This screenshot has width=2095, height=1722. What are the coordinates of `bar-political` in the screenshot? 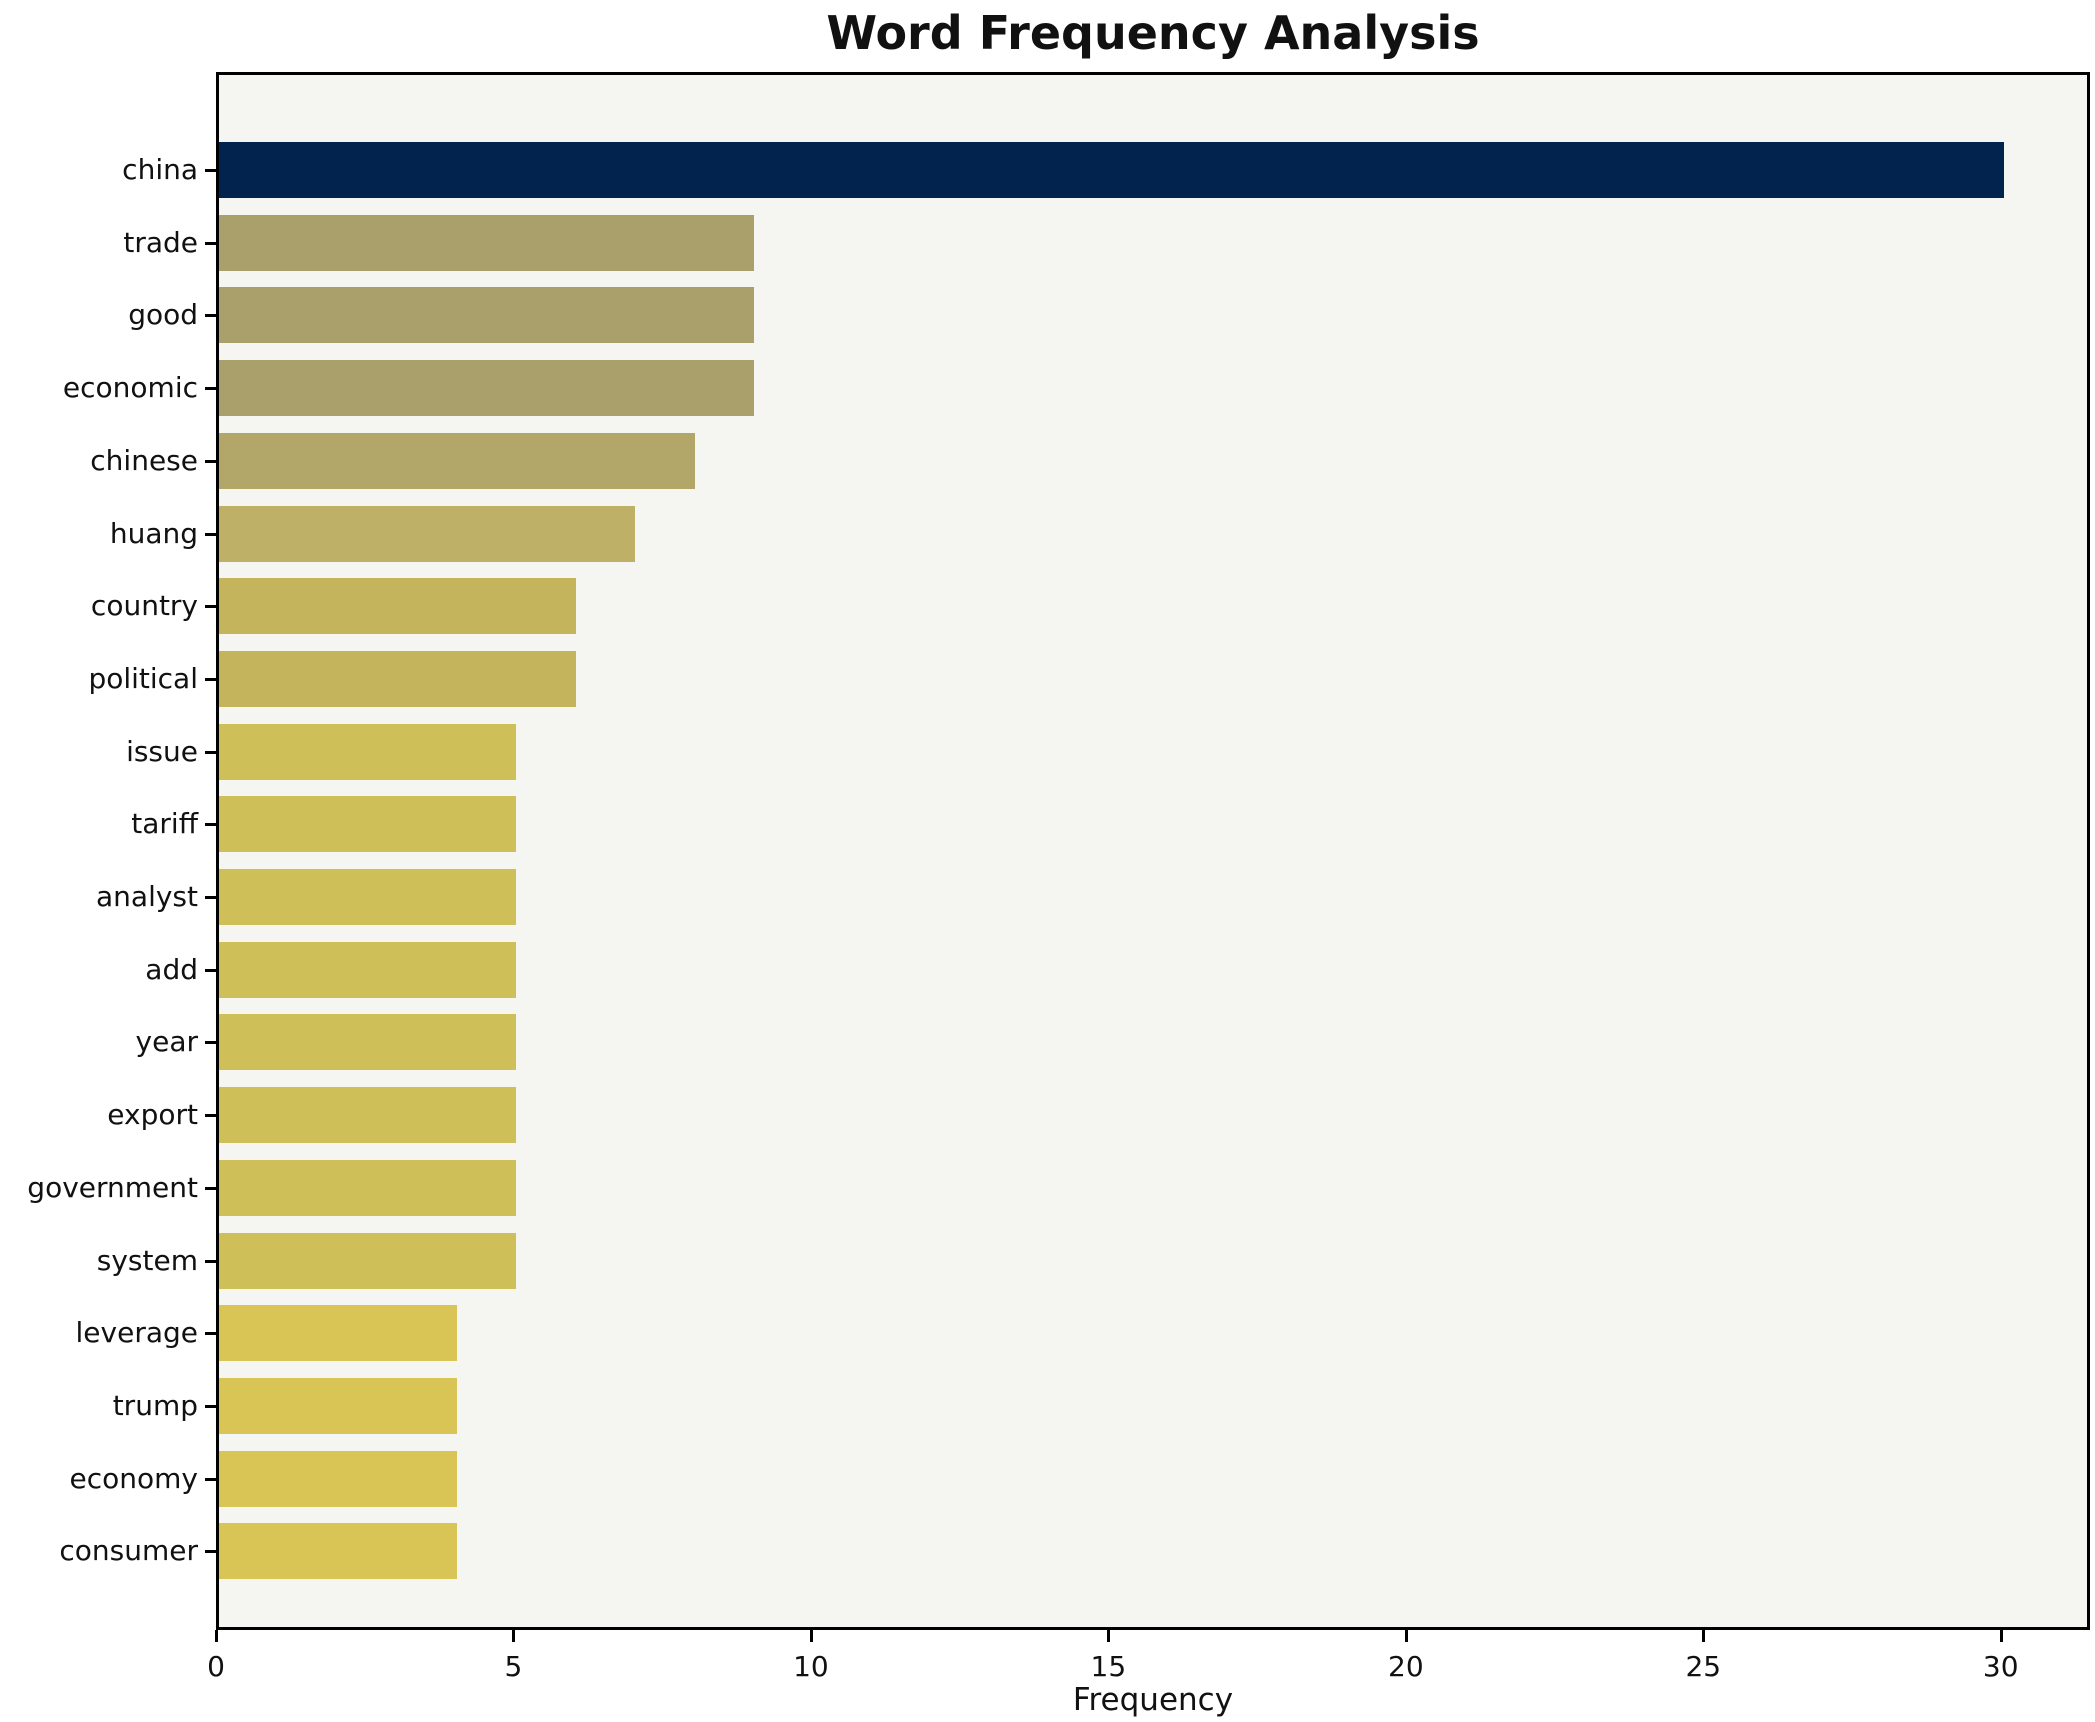 It's located at (397, 678).